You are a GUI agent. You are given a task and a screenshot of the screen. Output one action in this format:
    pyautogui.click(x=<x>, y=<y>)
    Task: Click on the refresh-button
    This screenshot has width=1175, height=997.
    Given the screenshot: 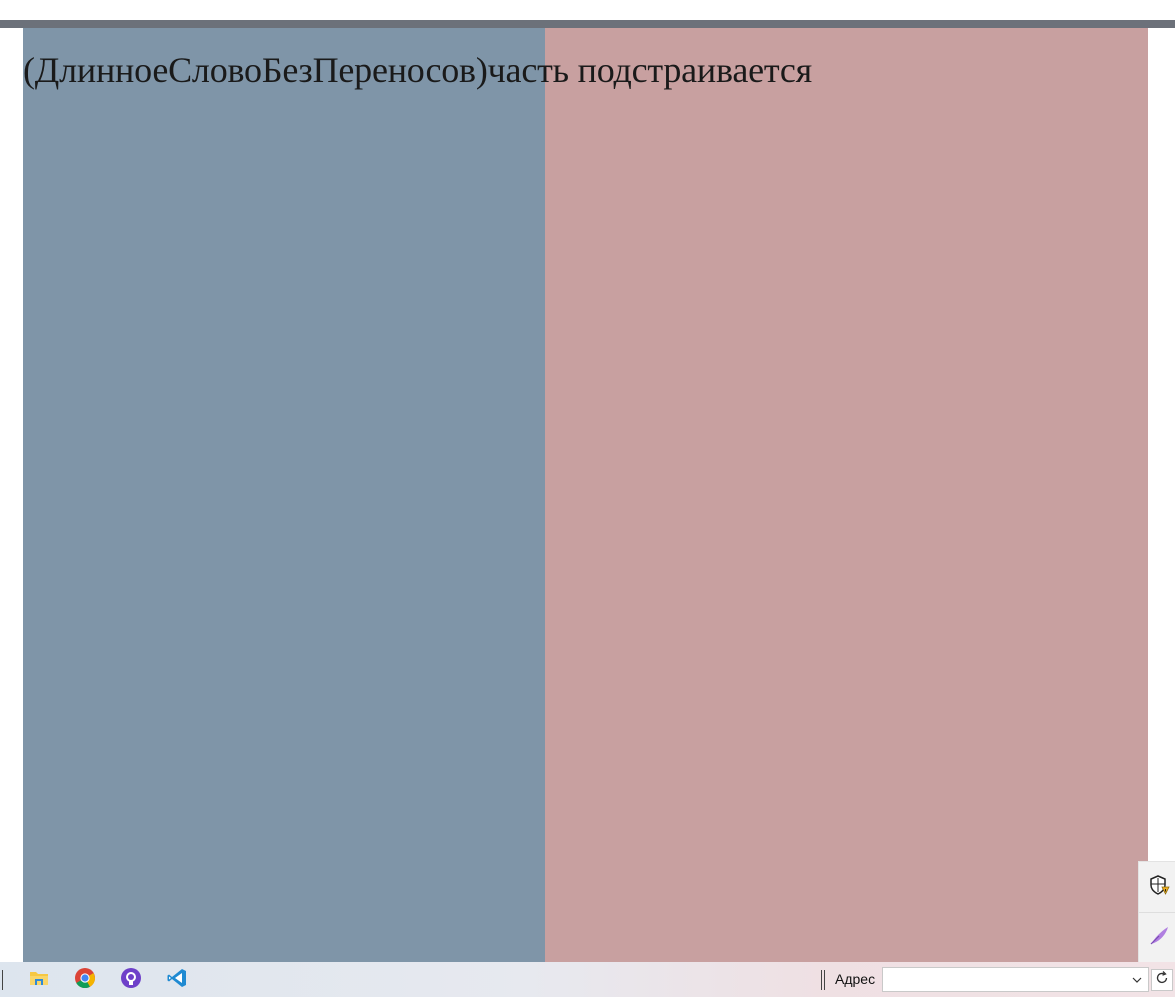 What is the action you would take?
    pyautogui.click(x=1162, y=980)
    